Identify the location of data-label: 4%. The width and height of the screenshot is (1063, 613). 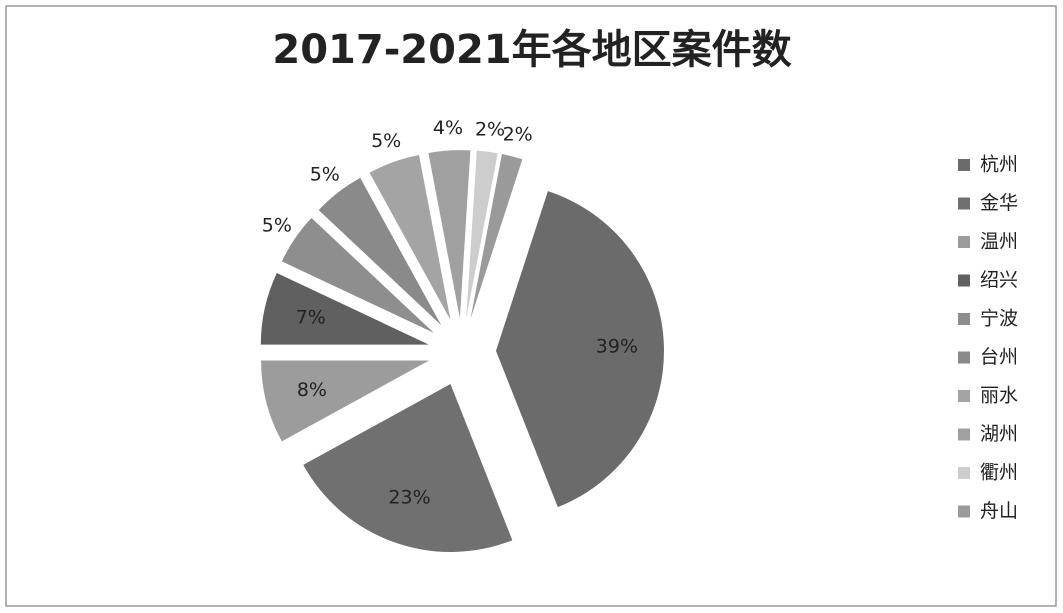
(448, 128).